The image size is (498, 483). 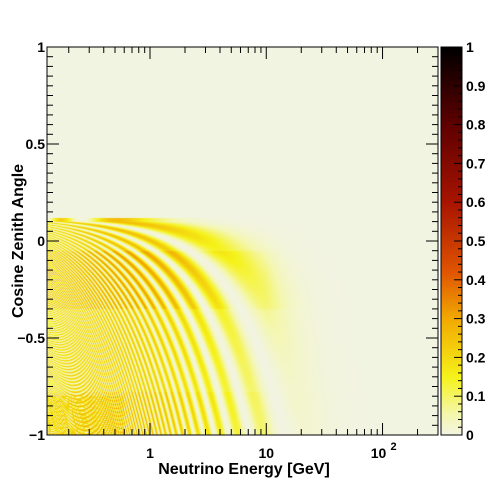 I want to click on colorbar-tick-label: 0.1, so click(x=476, y=396).